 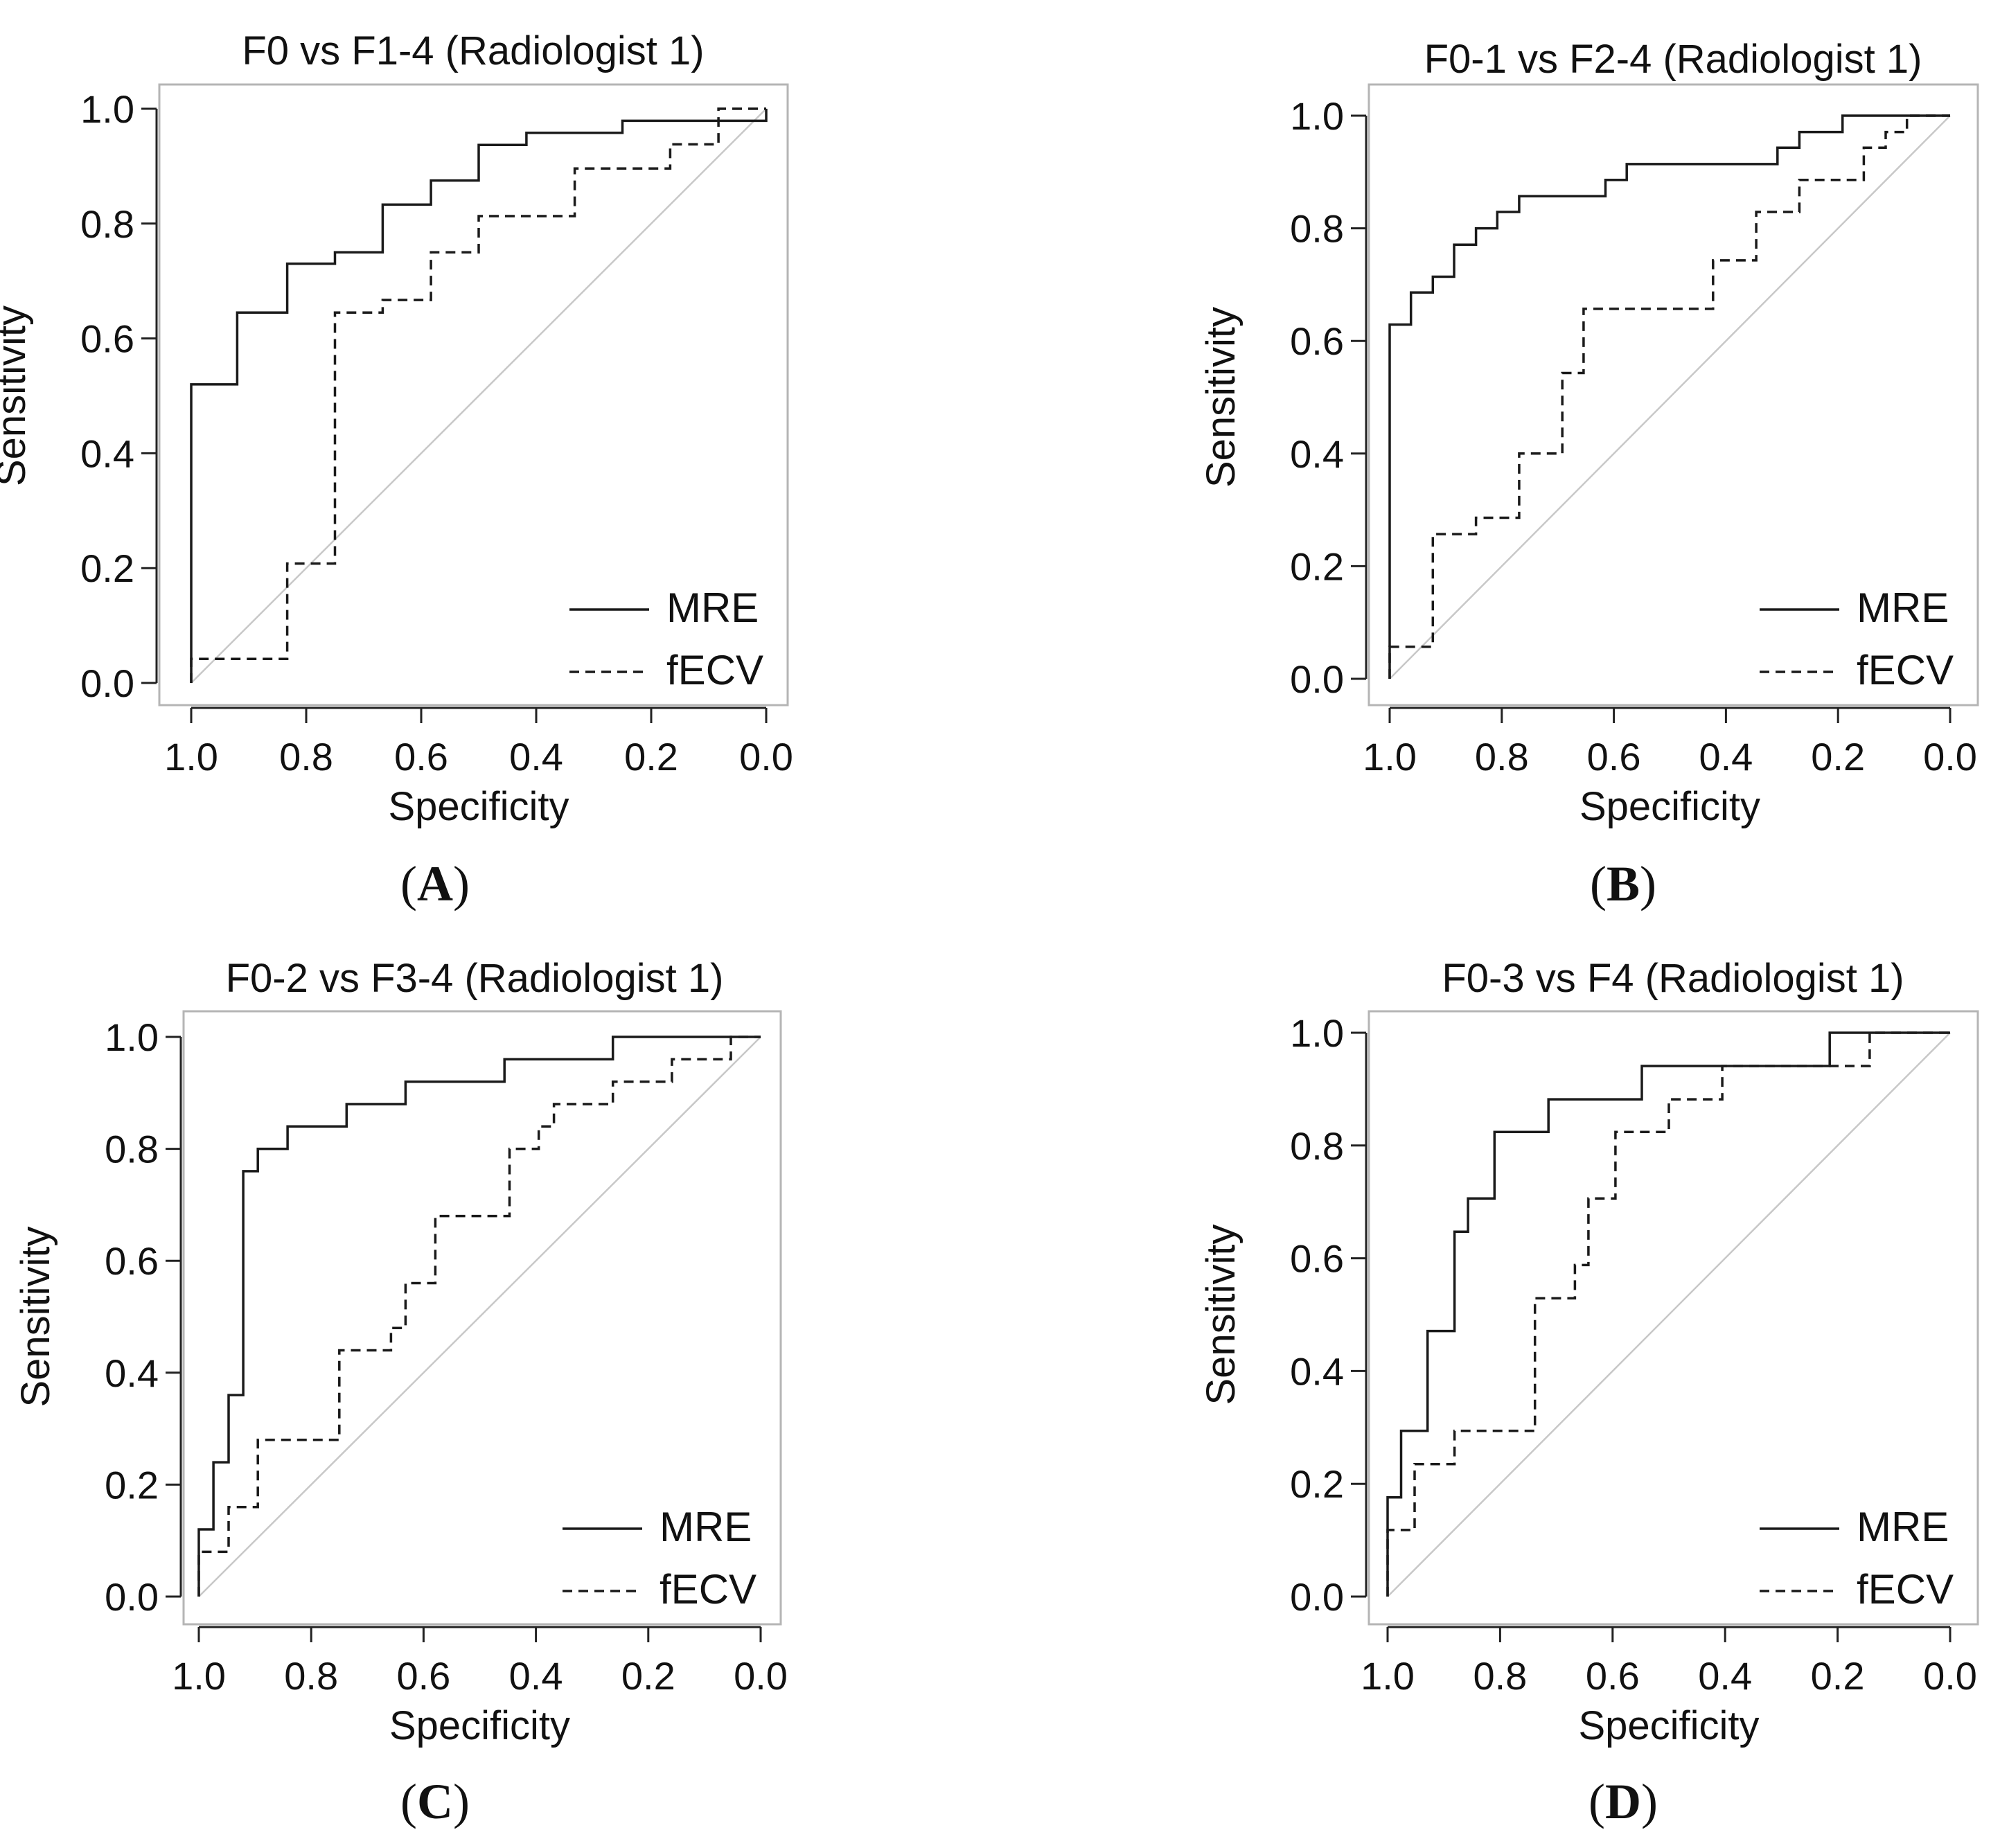 I want to click on chart-title: F0-2 vs F3-4 (Radiologist 1), so click(x=475, y=978).